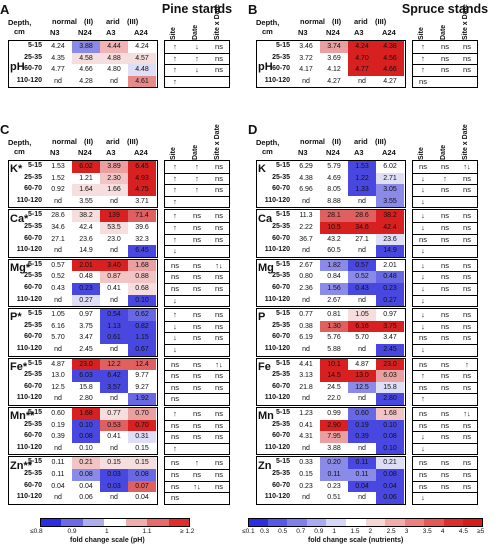  Describe the element at coordinates (445, 387) in the screenshot. I see `sig-cell-D-4-2-1: ns` at that location.